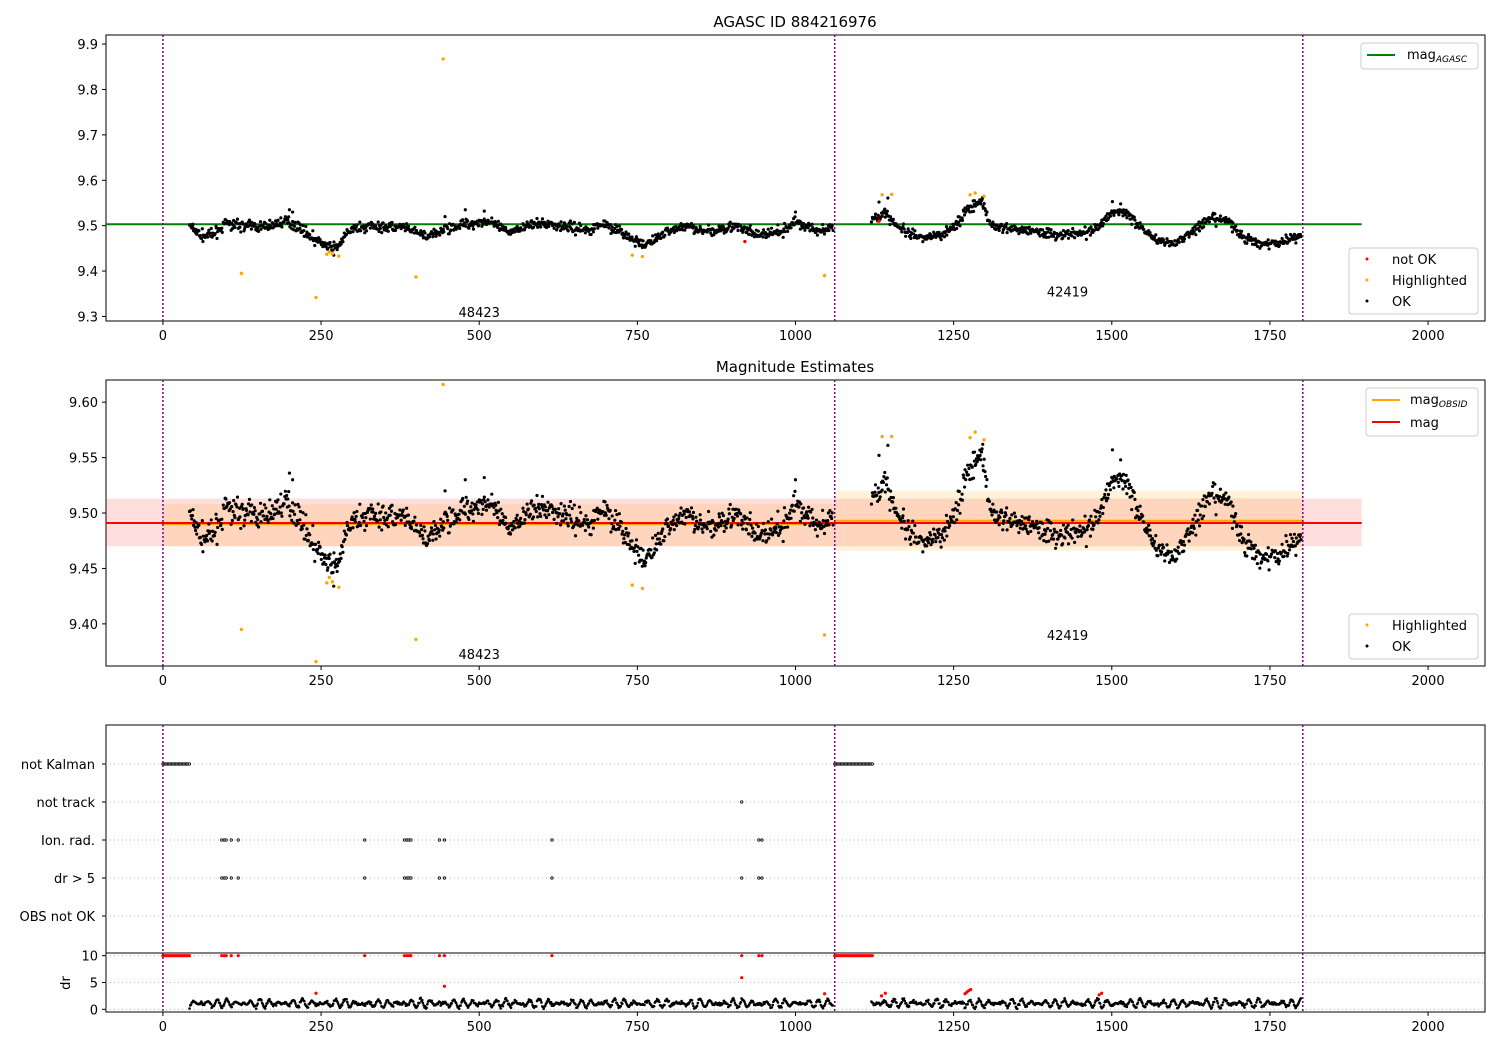 The image size is (1500, 1050). I want to click on x-tick-label: 1500, so click(1111, 681).